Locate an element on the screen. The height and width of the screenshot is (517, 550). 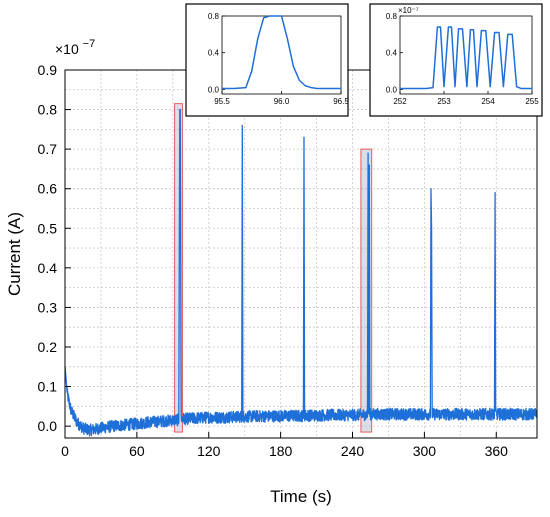
y-tick-label: 0.0 is located at coordinates (48, 426).